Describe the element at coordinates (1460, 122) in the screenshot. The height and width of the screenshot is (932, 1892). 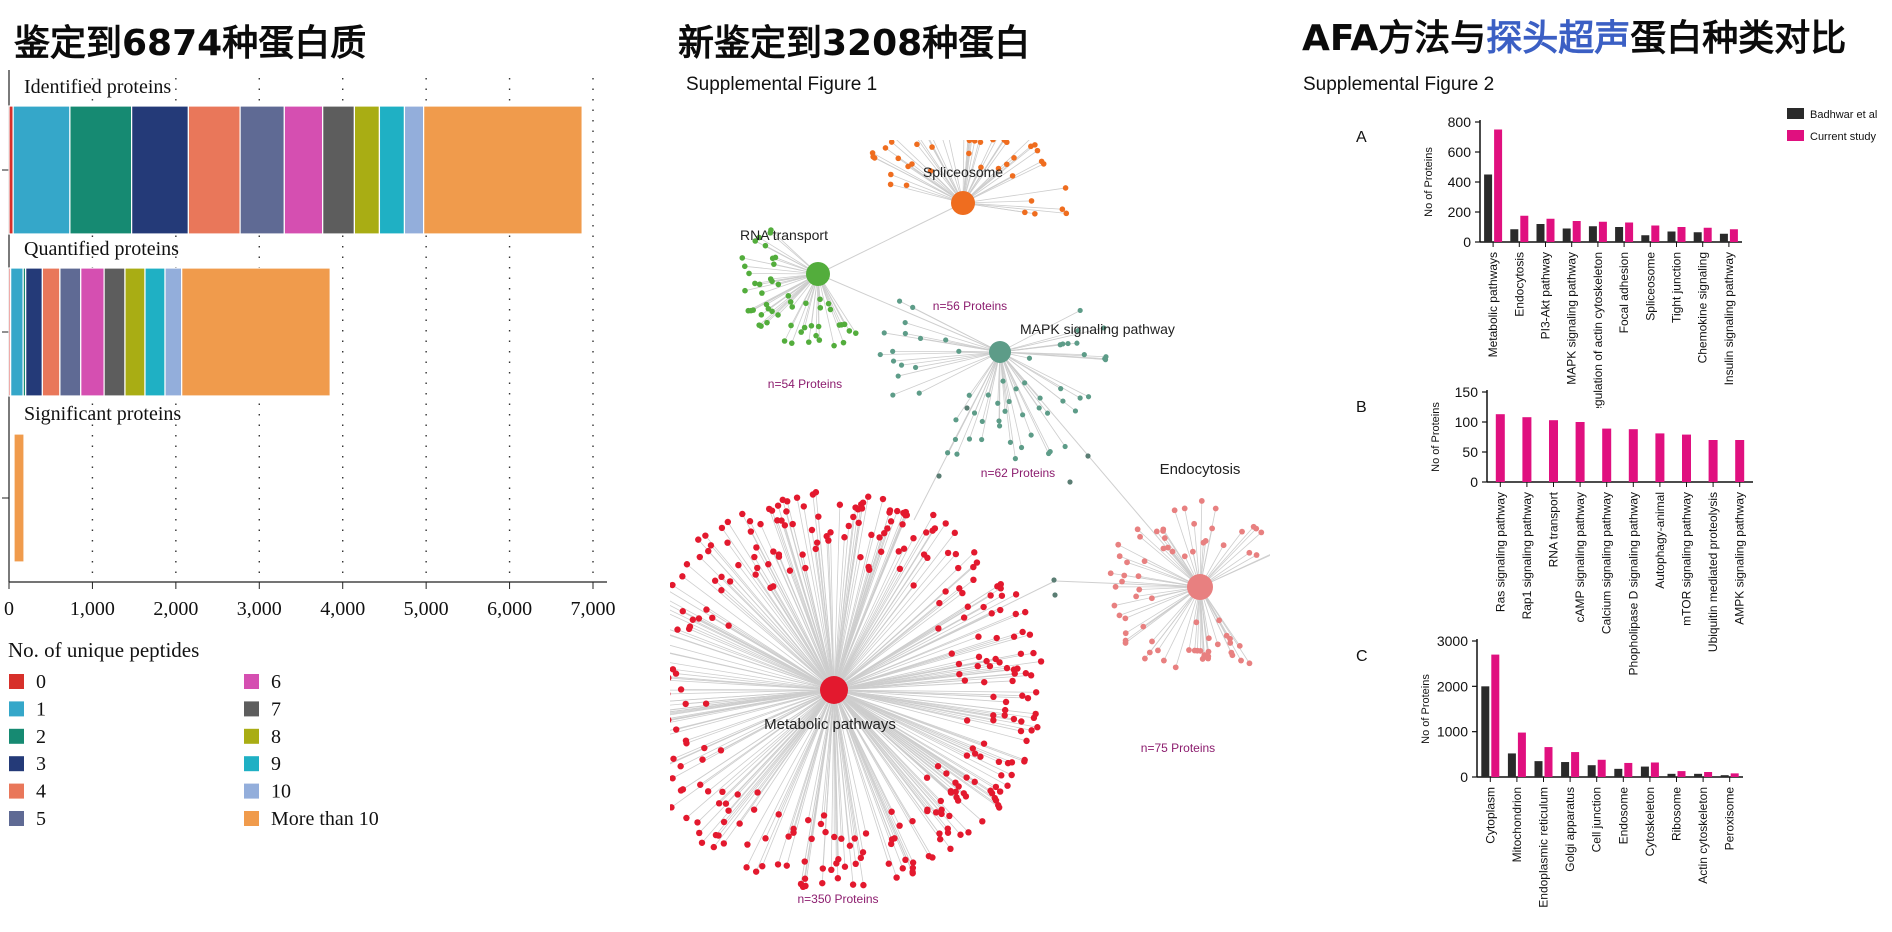
I see `y-tick-label: 800` at that location.